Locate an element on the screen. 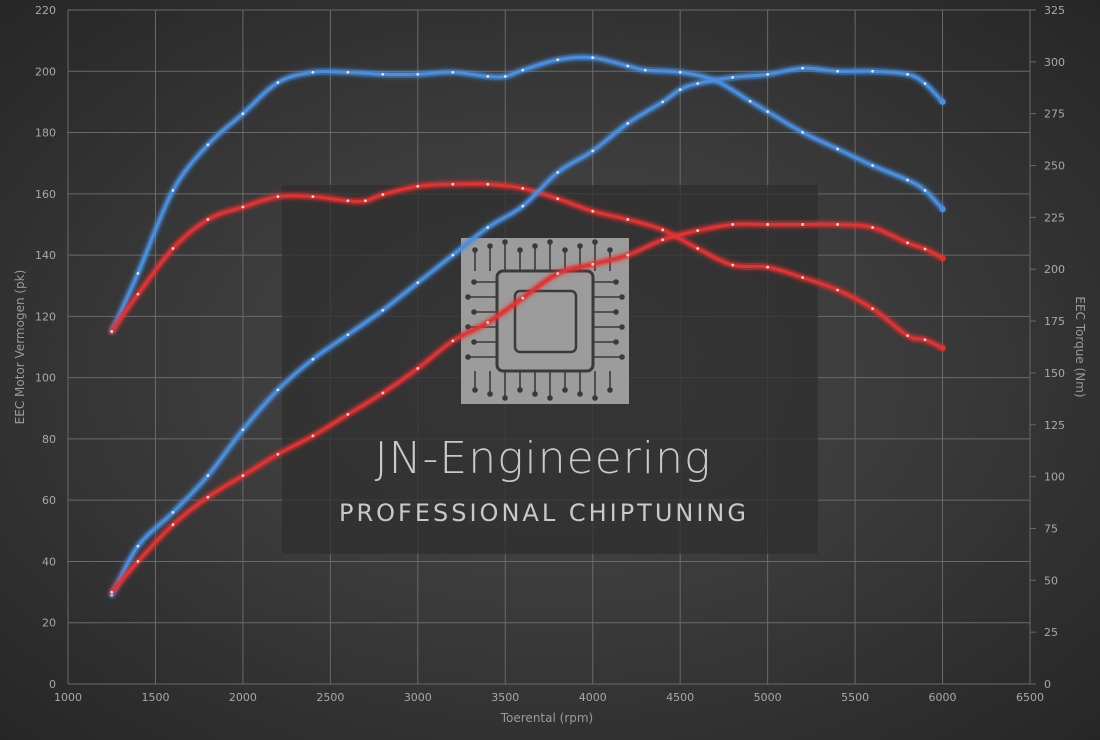 The width and height of the screenshot is (1100, 740). y2-tick-label: 275 is located at coordinates (1054, 114).